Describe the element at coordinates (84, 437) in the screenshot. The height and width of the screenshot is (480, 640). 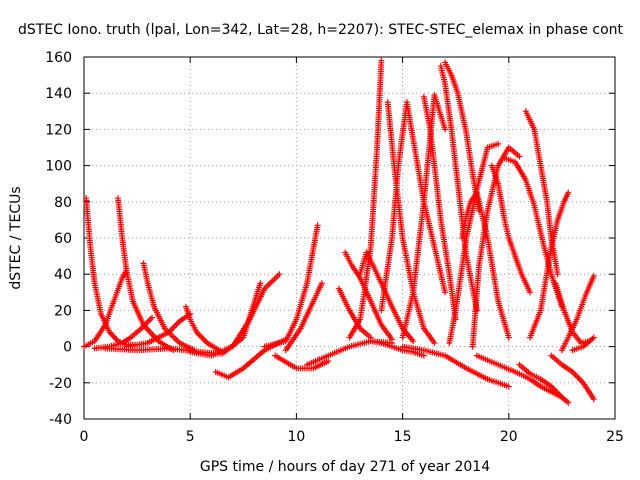
I see `x-tick-label: 0` at that location.